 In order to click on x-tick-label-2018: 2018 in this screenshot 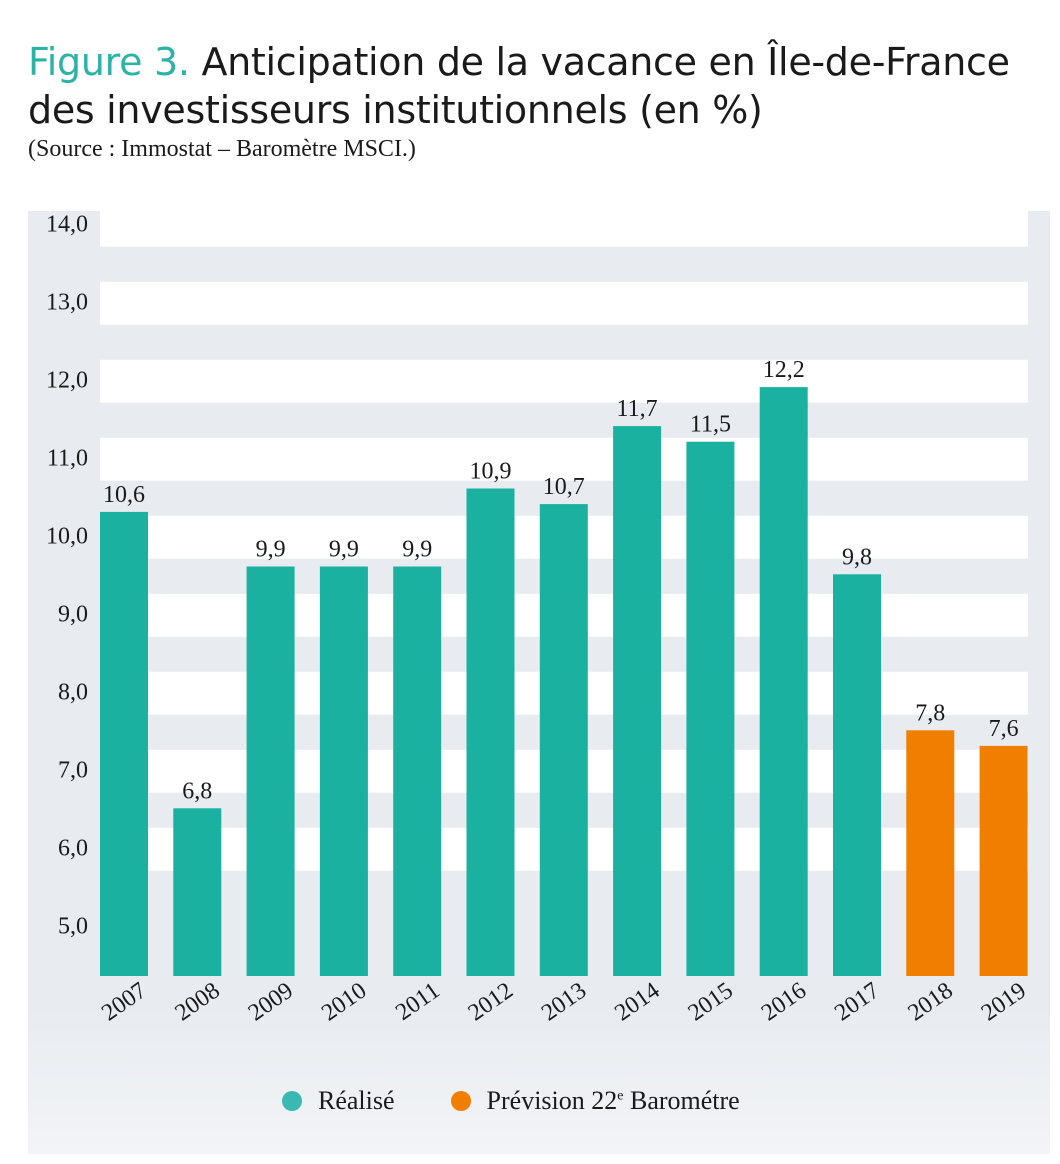, I will do `click(931, 1002)`.